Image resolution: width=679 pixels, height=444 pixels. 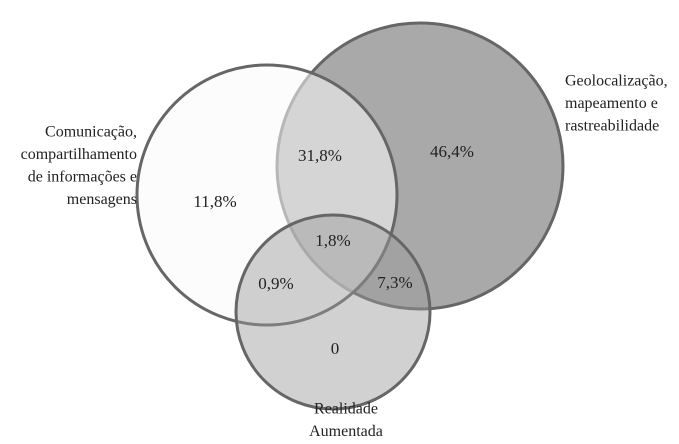 I want to click on set-label: Geolocalização,, so click(x=616, y=81).